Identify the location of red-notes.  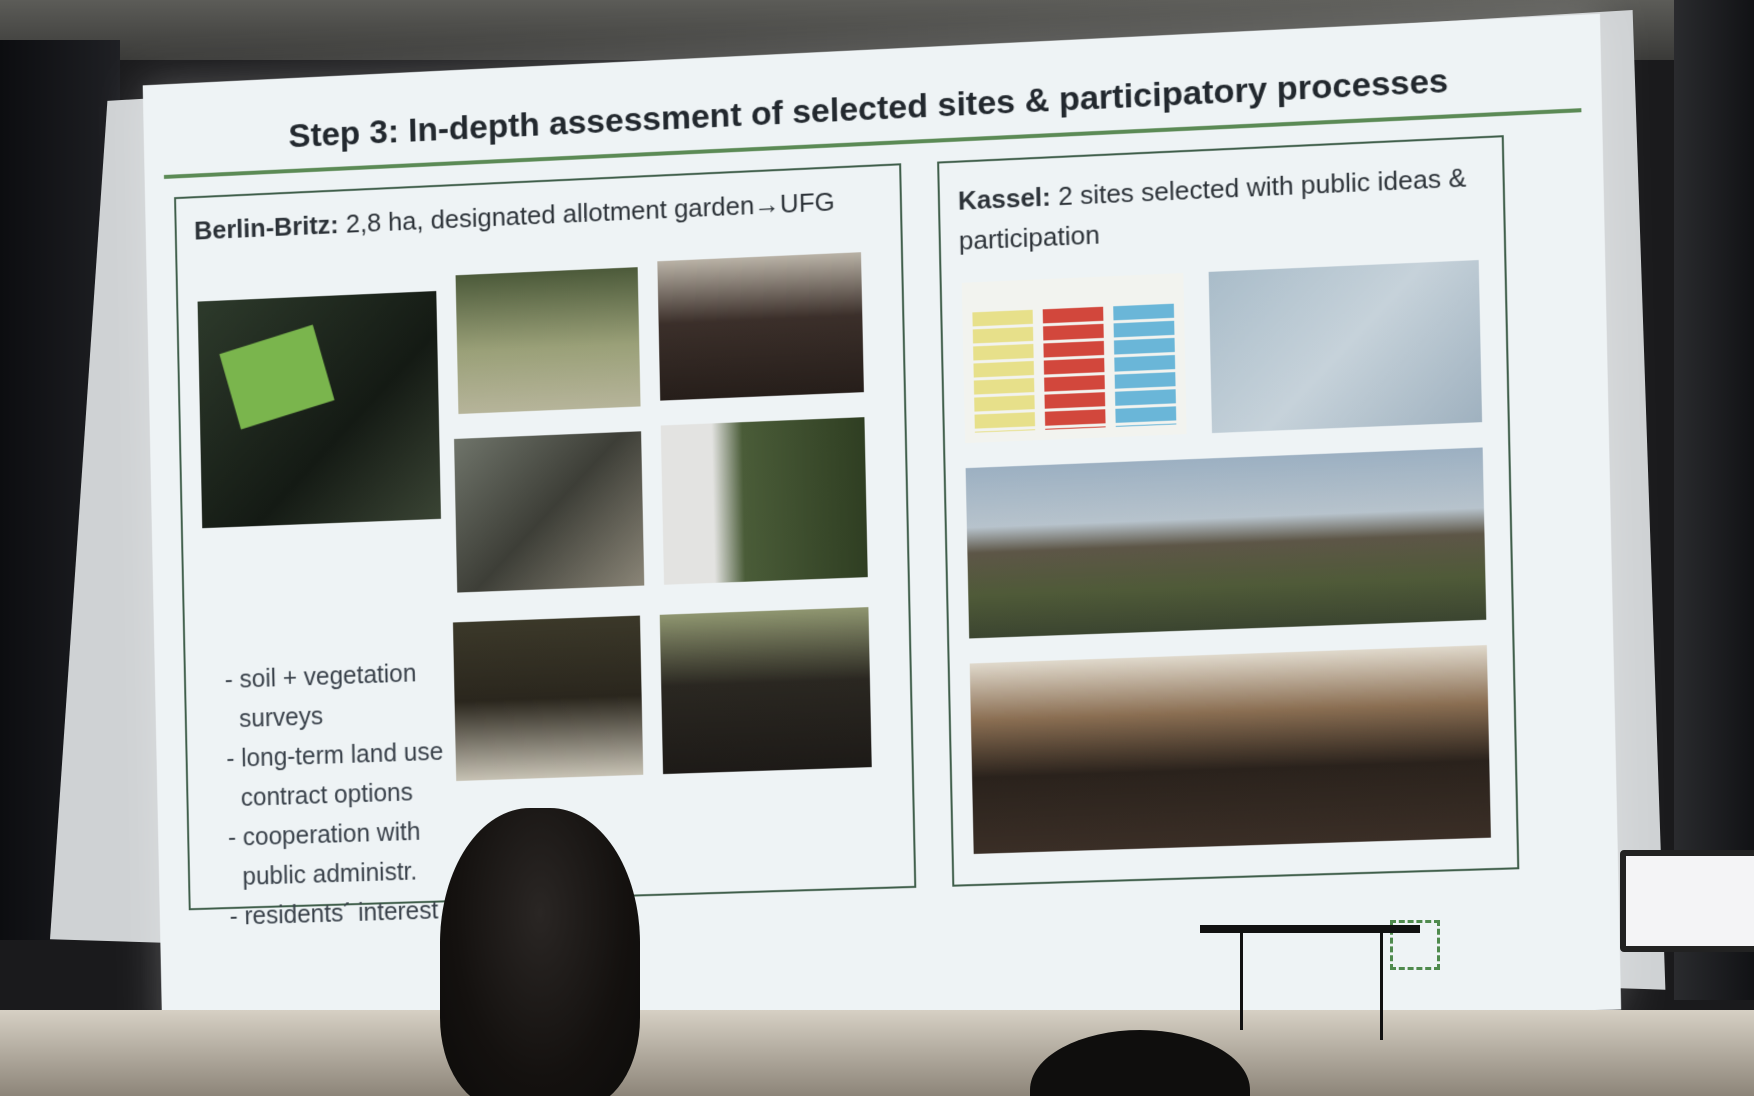
(1074, 368).